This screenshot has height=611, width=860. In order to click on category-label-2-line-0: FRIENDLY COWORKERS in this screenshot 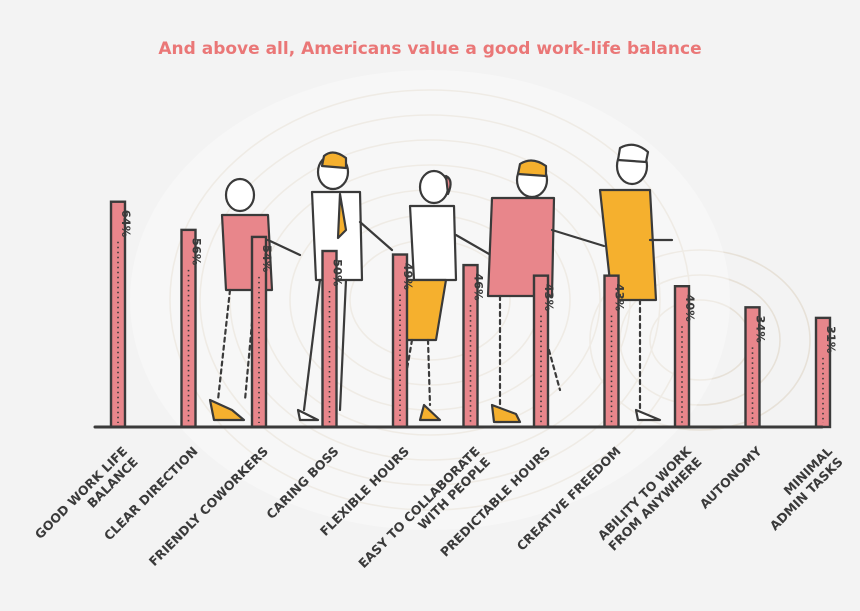, I will do `click(208, 506)`.